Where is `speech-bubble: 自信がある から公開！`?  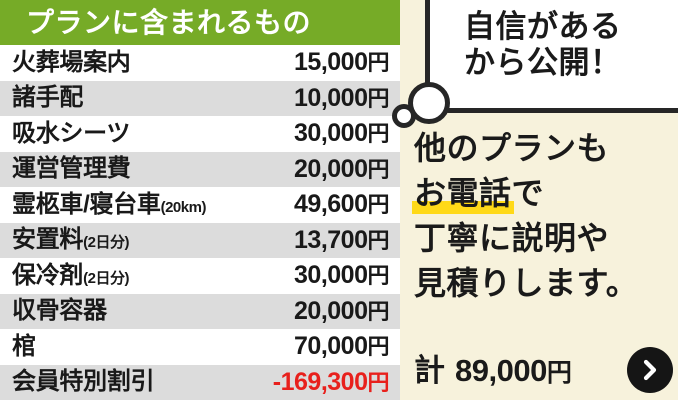
speech-bubble: 自信がある から公開！ is located at coordinates (551, 56).